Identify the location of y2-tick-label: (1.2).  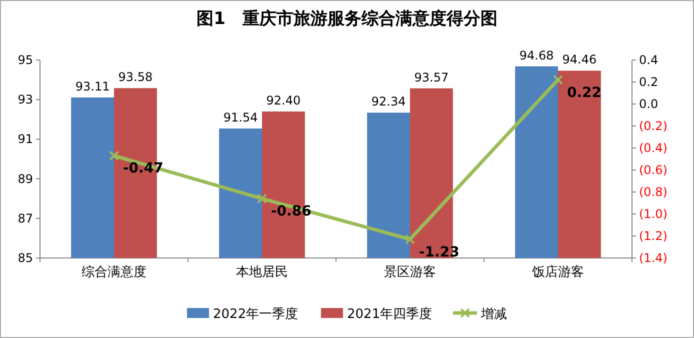
(653, 236).